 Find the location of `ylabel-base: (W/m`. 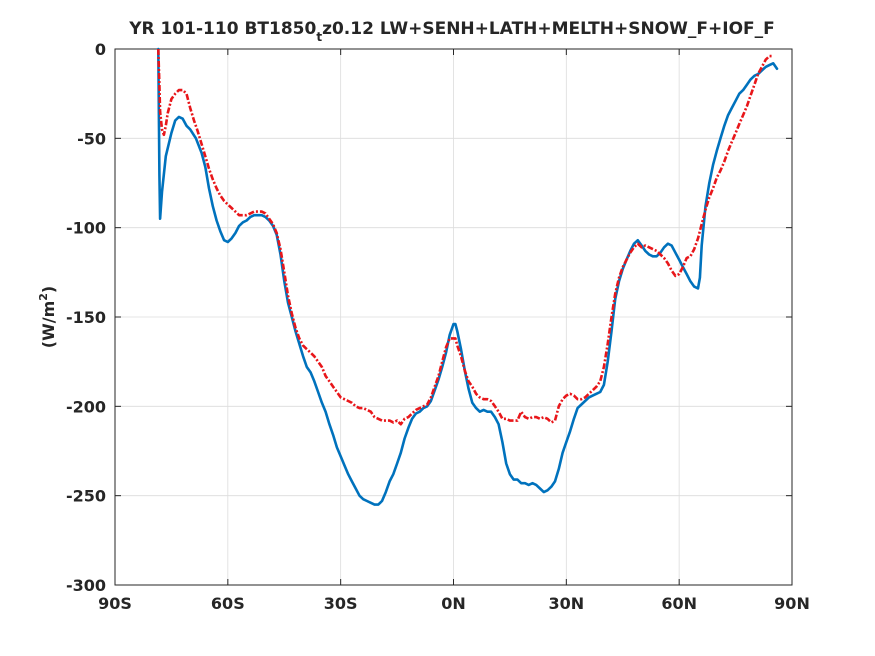

ylabel-base: (W/m is located at coordinates (48, 324).